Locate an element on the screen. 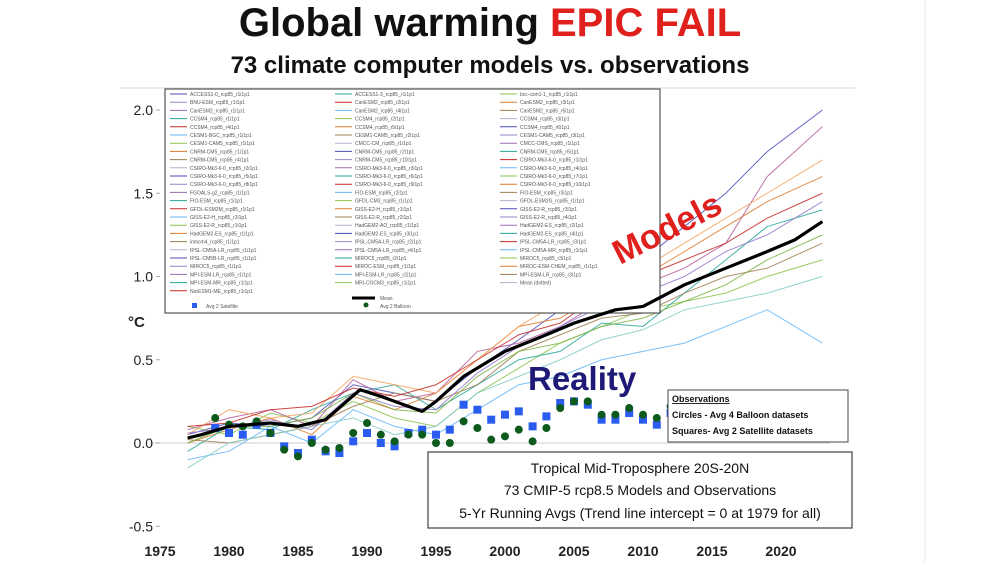 This screenshot has width=1000, height=562. legend-entry: CSIRO-Mk3-6-0_rcp85_r6i1p1 is located at coordinates (389, 177).